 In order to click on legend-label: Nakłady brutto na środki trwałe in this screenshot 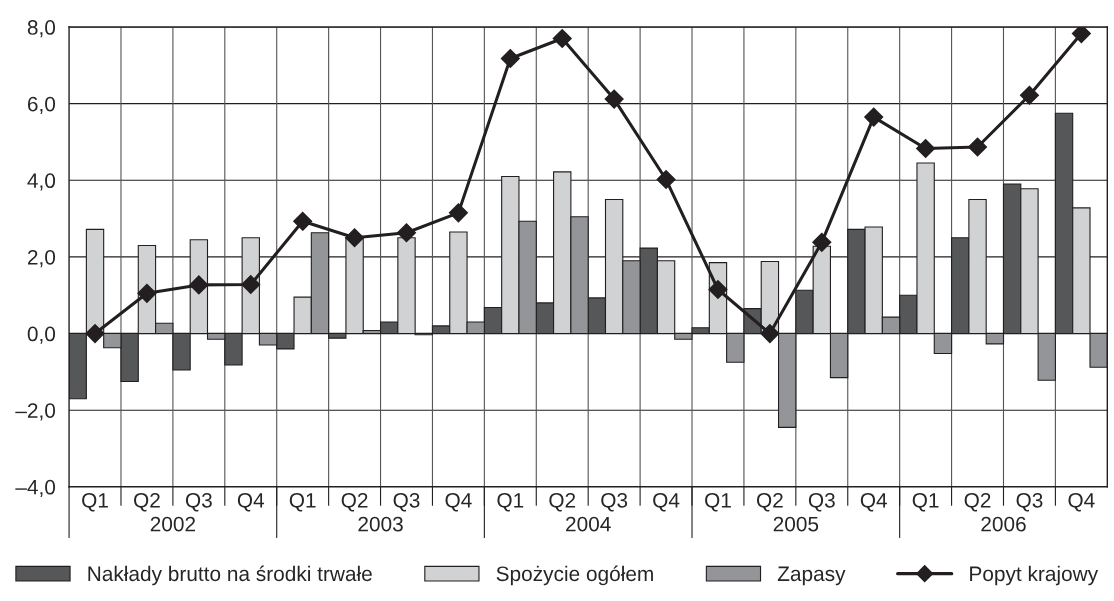, I will do `click(230, 575)`.